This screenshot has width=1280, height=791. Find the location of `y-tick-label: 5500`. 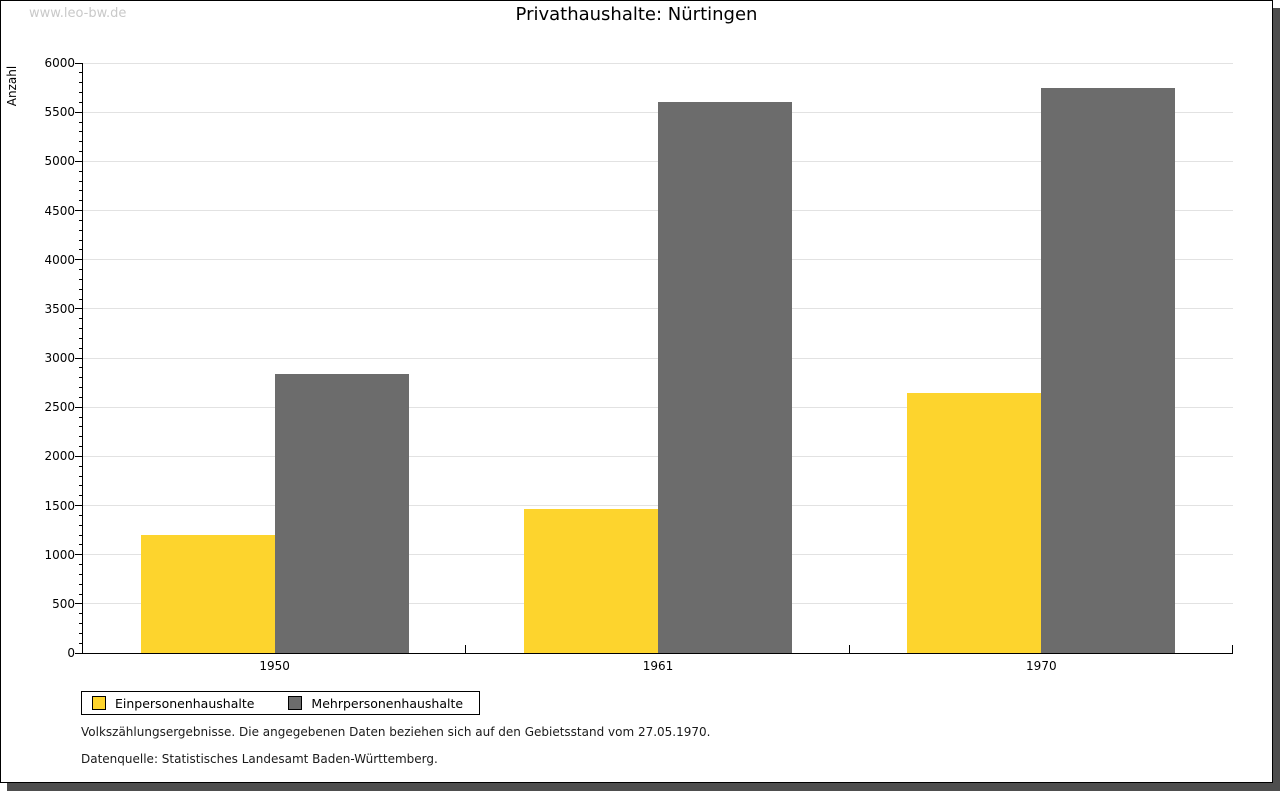

y-tick-label: 5500 is located at coordinates (59, 112).